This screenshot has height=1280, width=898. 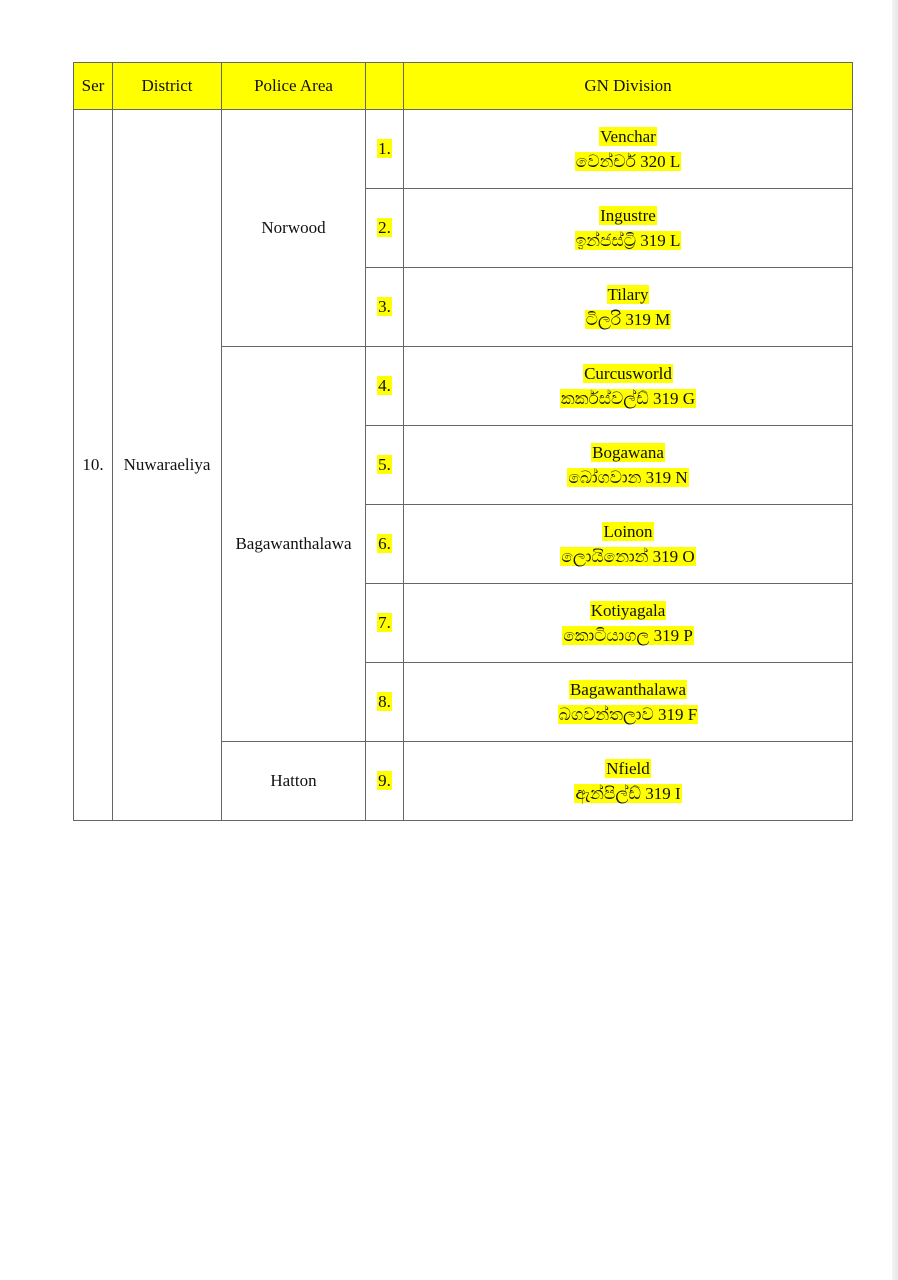 What do you see at coordinates (628, 793) in the screenshot?
I see `gn-name-sinhala: ඇන්පිල්ඩ් 319 I` at bounding box center [628, 793].